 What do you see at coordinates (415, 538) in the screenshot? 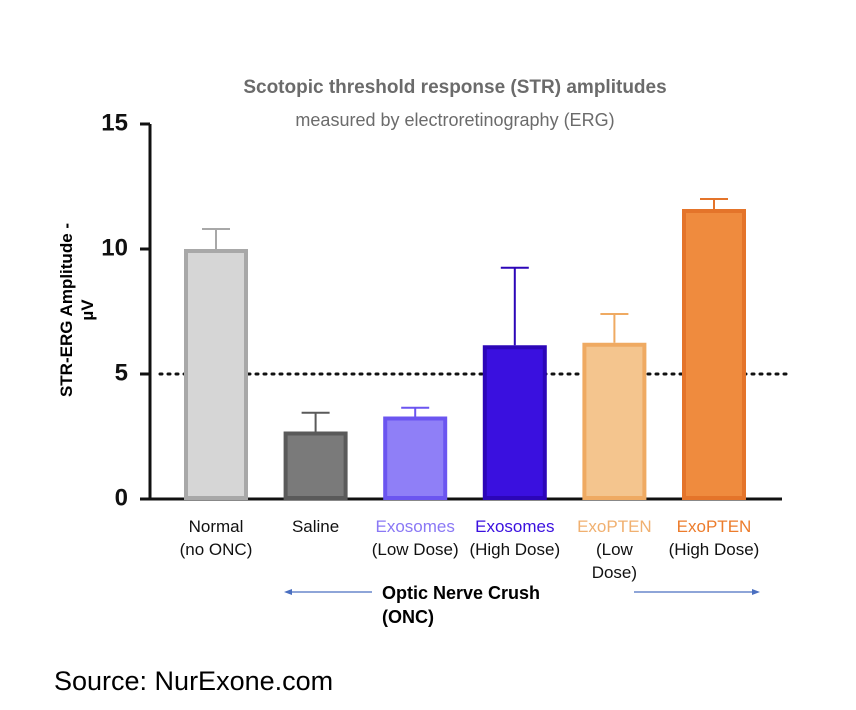
I see `x-tick-label: Exosomes (Low Dose)` at bounding box center [415, 538].